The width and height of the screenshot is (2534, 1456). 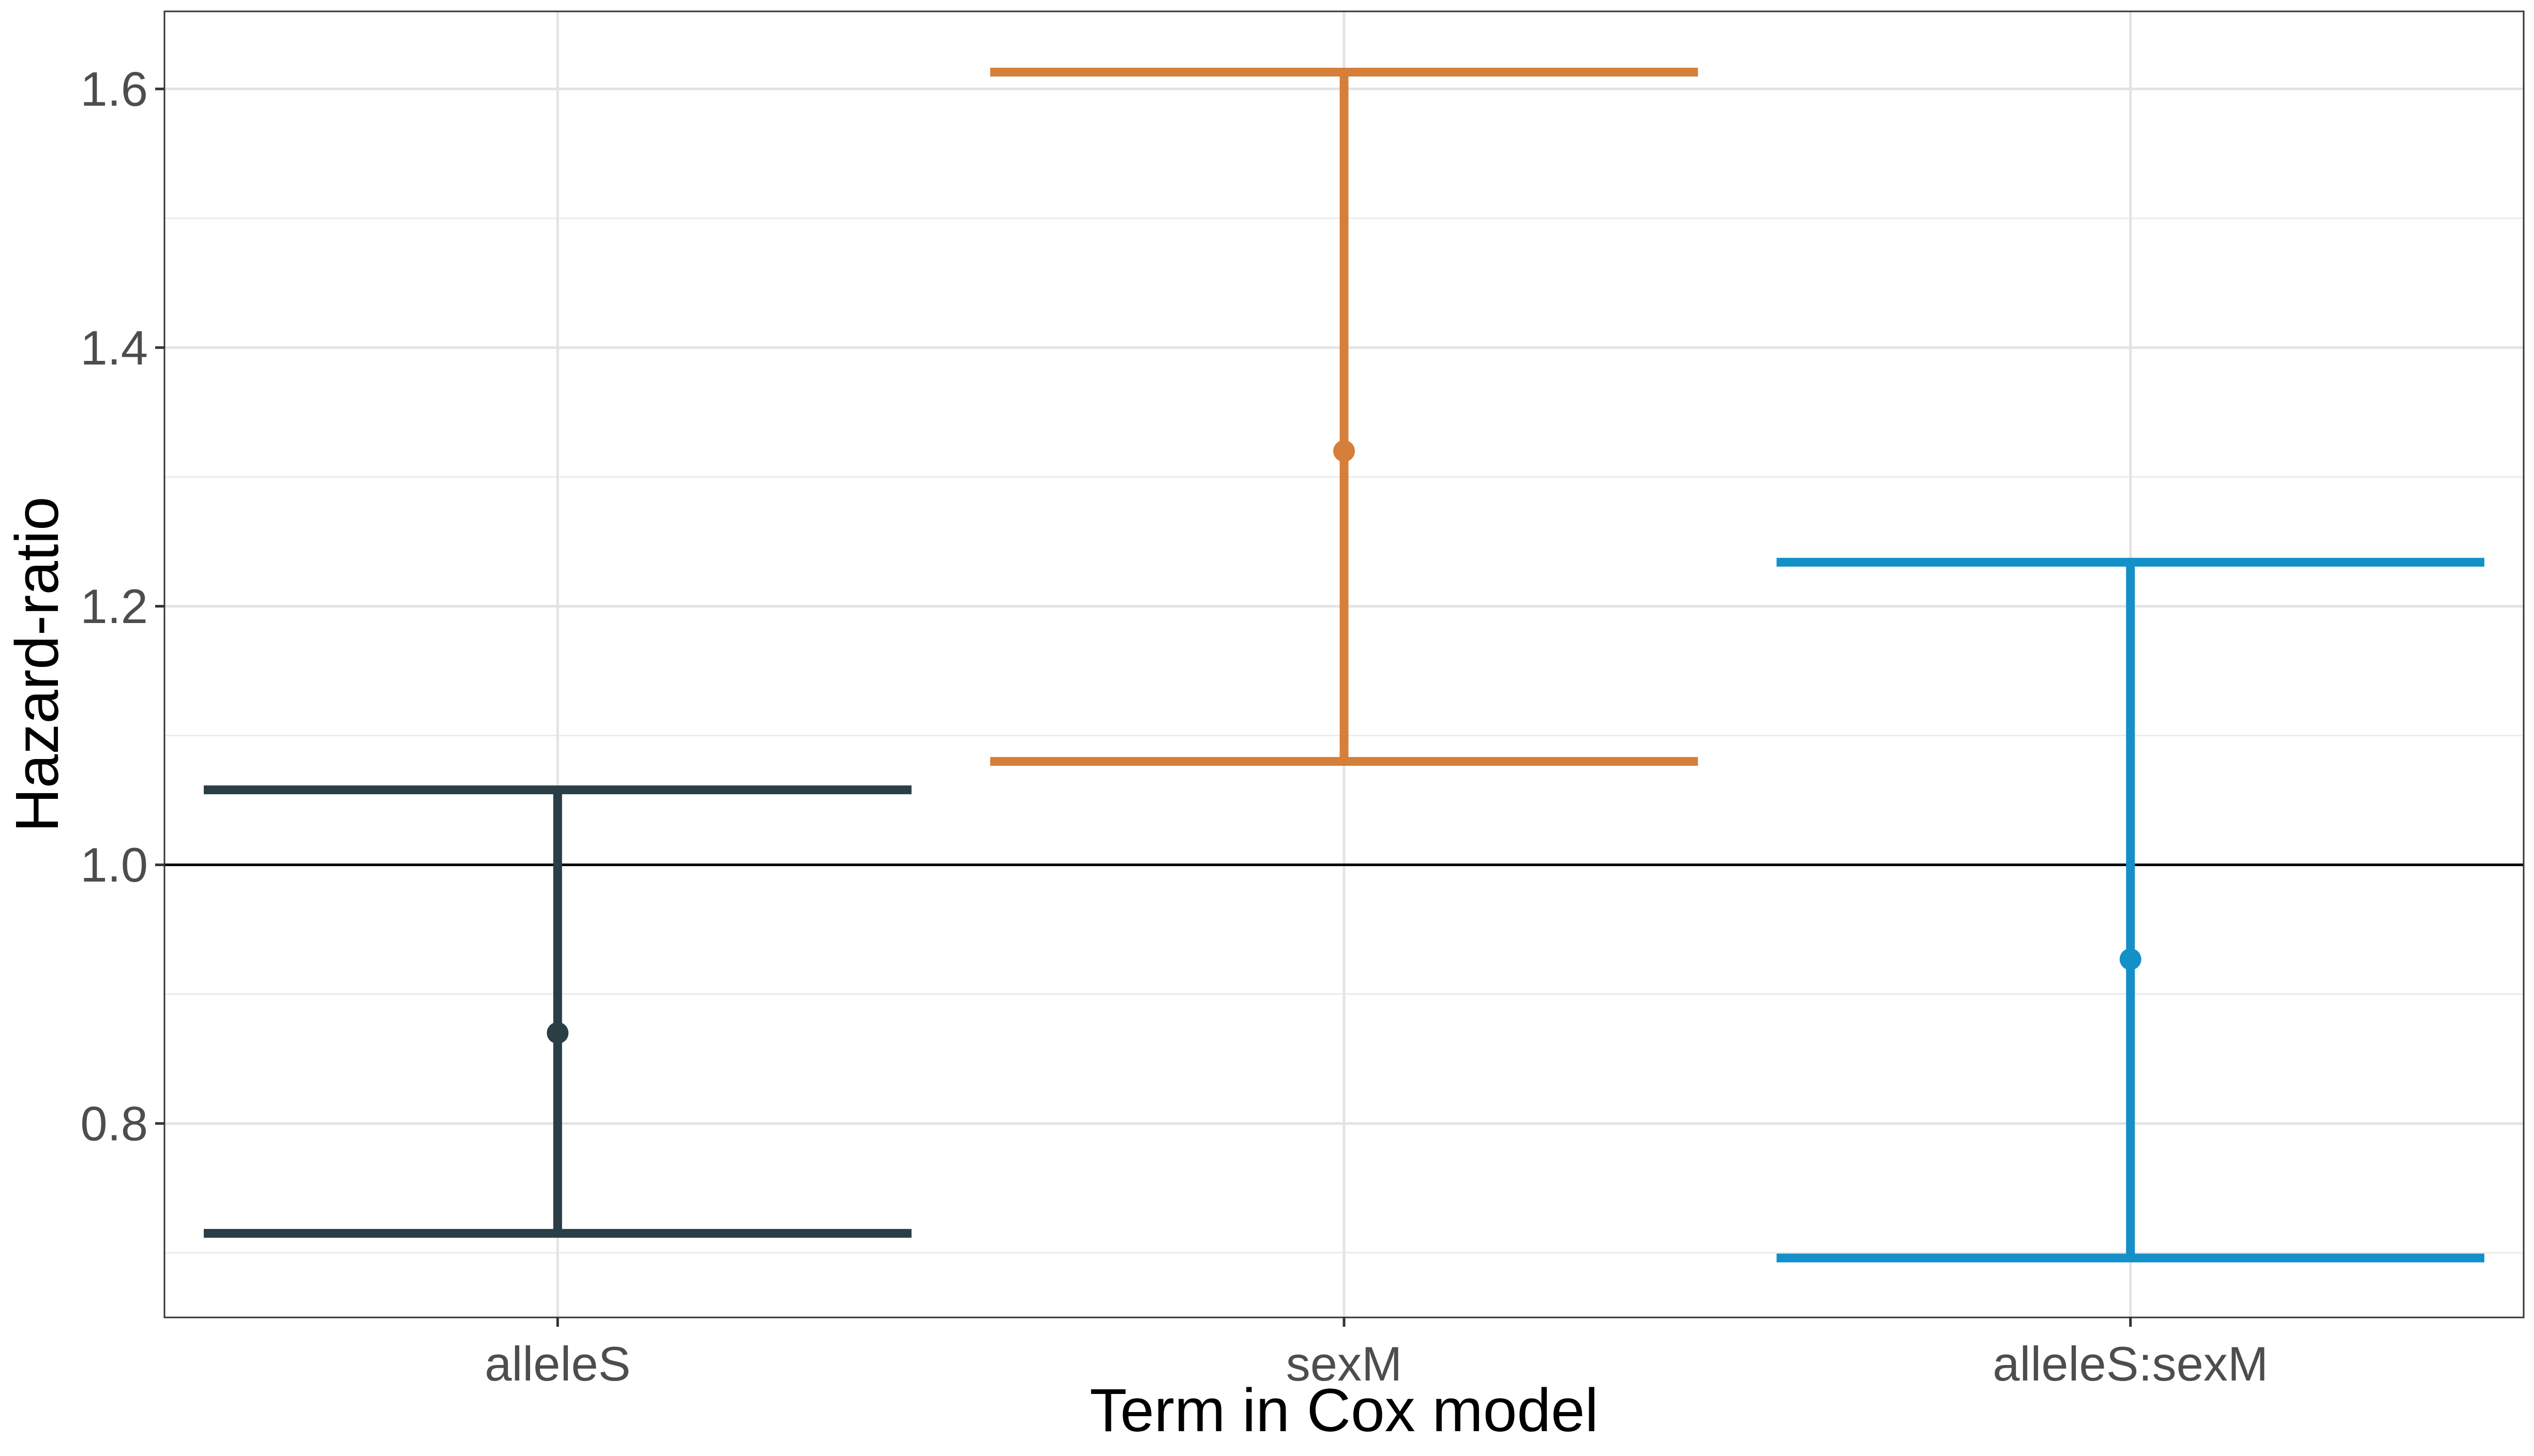 I want to click on x-axis-ticks: alleleS sexM alleleS:sexM, so click(x=1376, y=1354).